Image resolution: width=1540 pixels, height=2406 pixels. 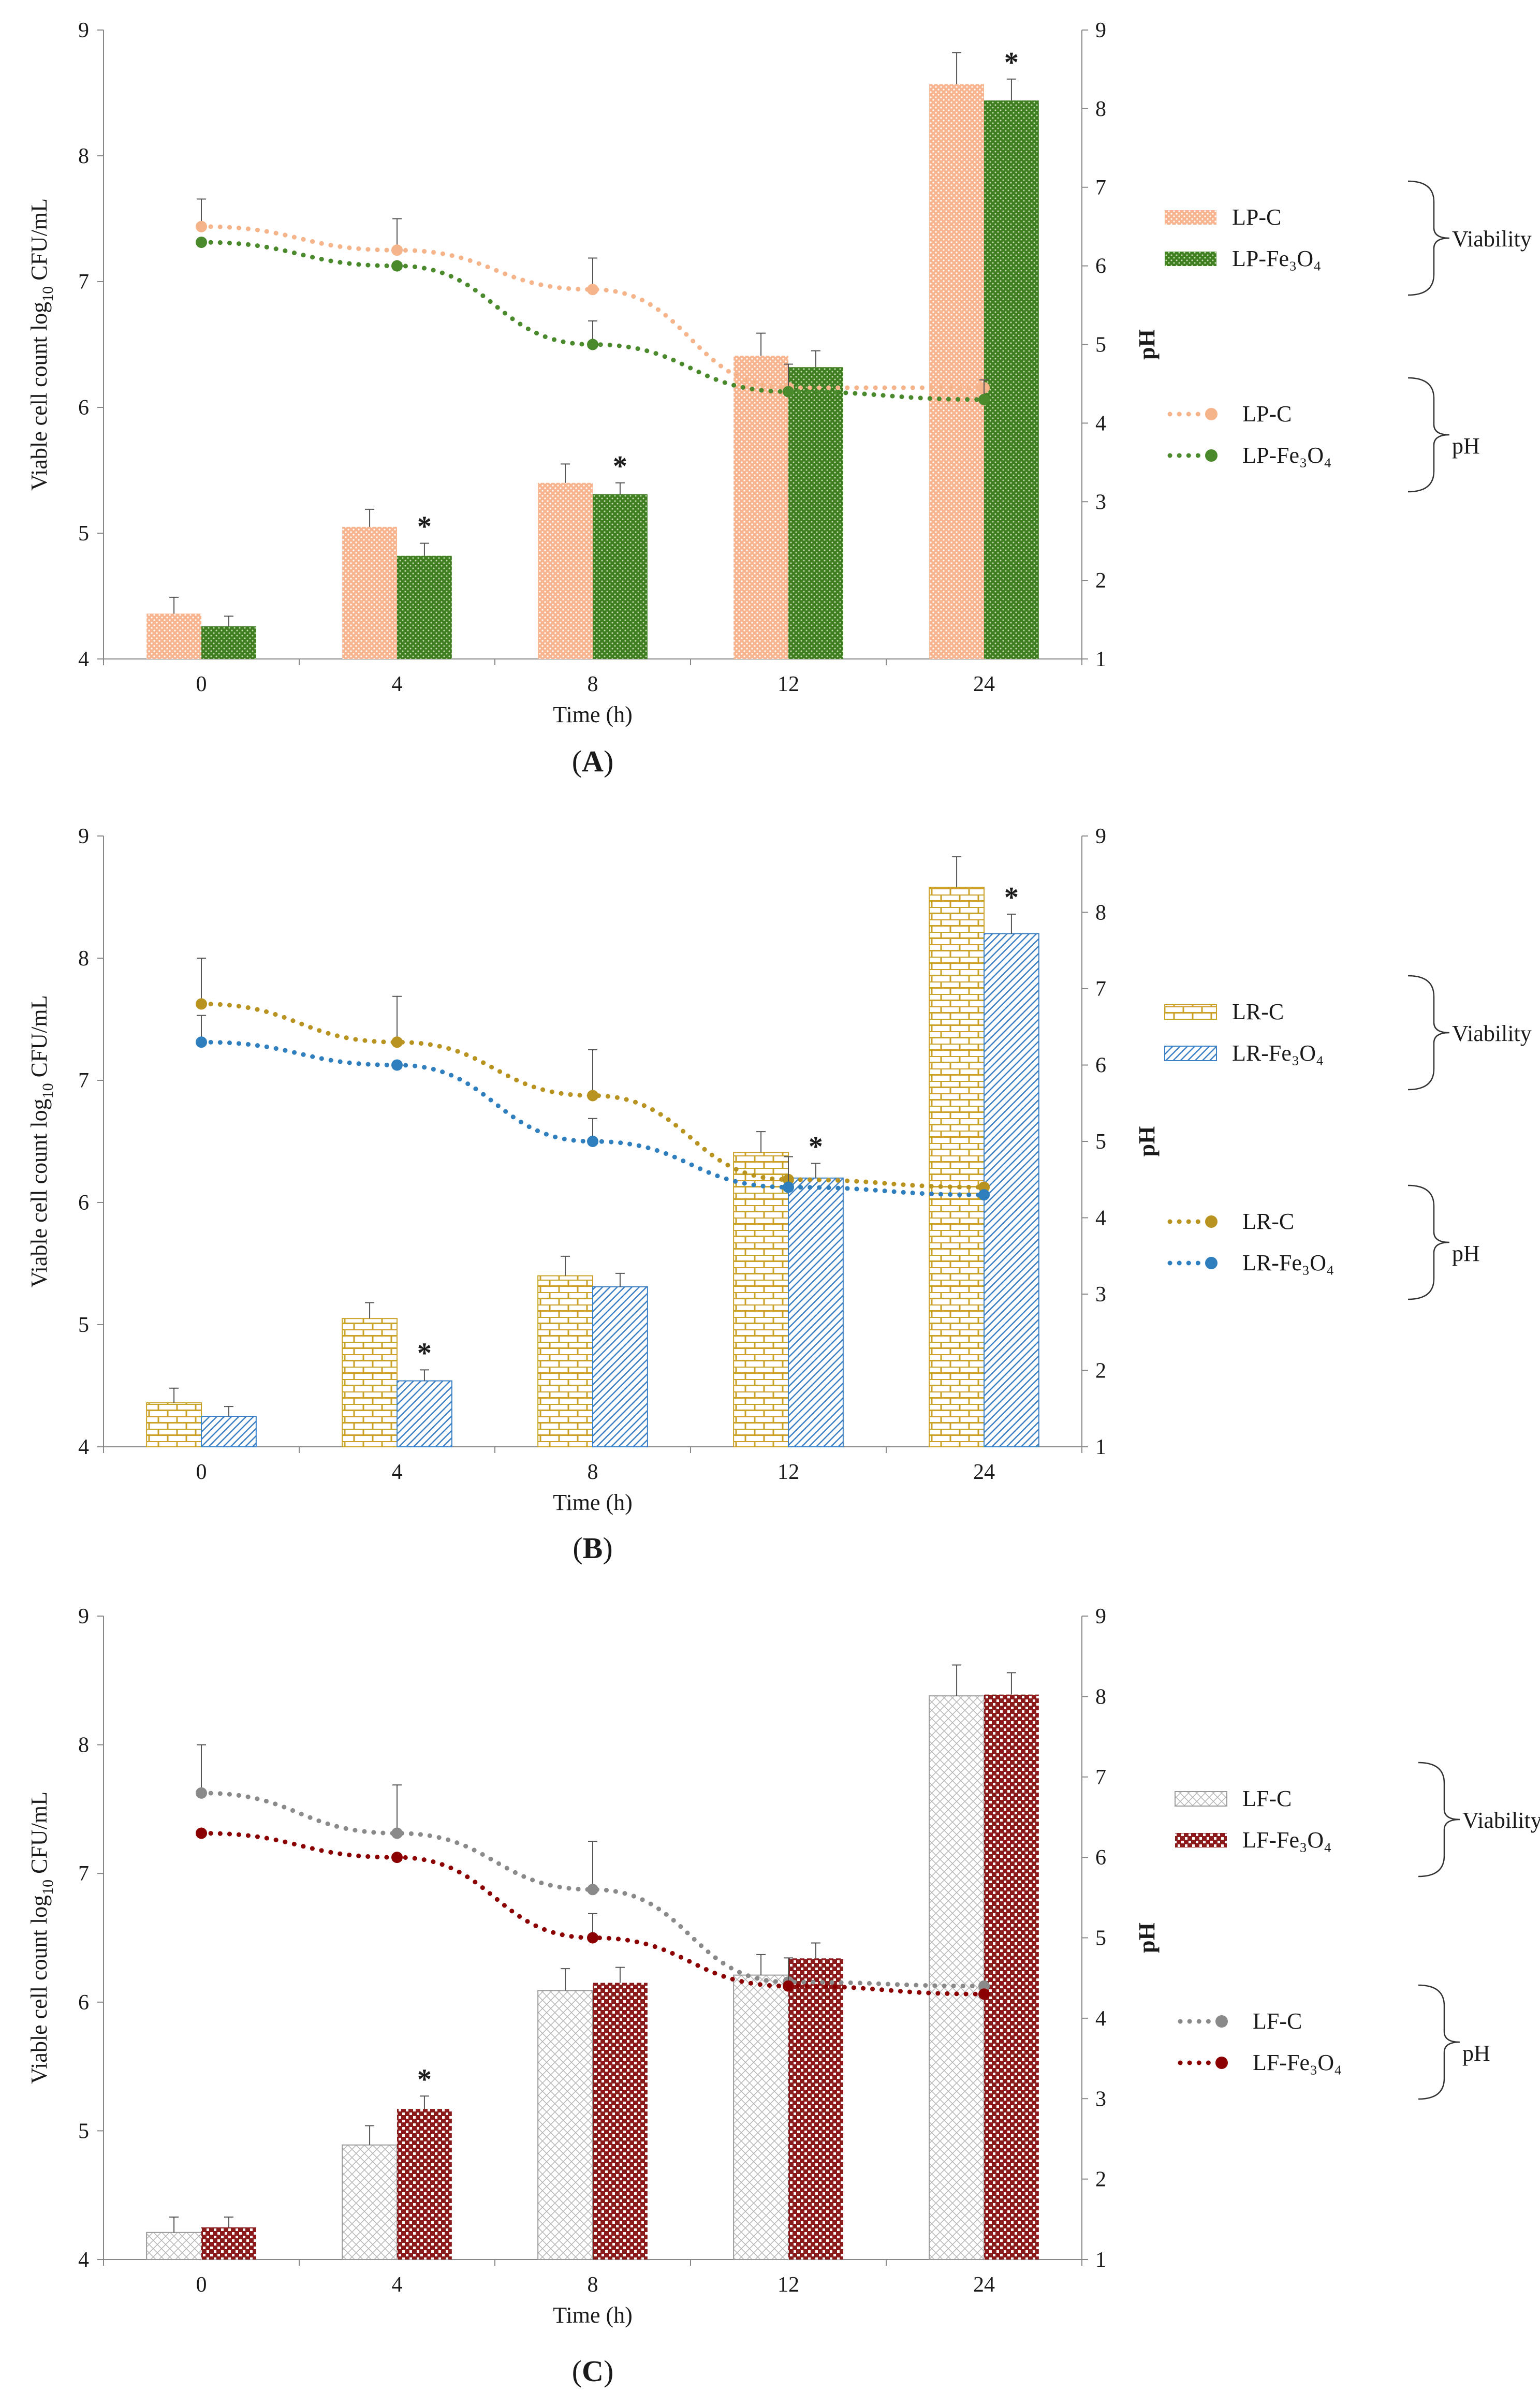 What do you see at coordinates (1429, 1242) in the screenshot?
I see `legend-brace-ph` at bounding box center [1429, 1242].